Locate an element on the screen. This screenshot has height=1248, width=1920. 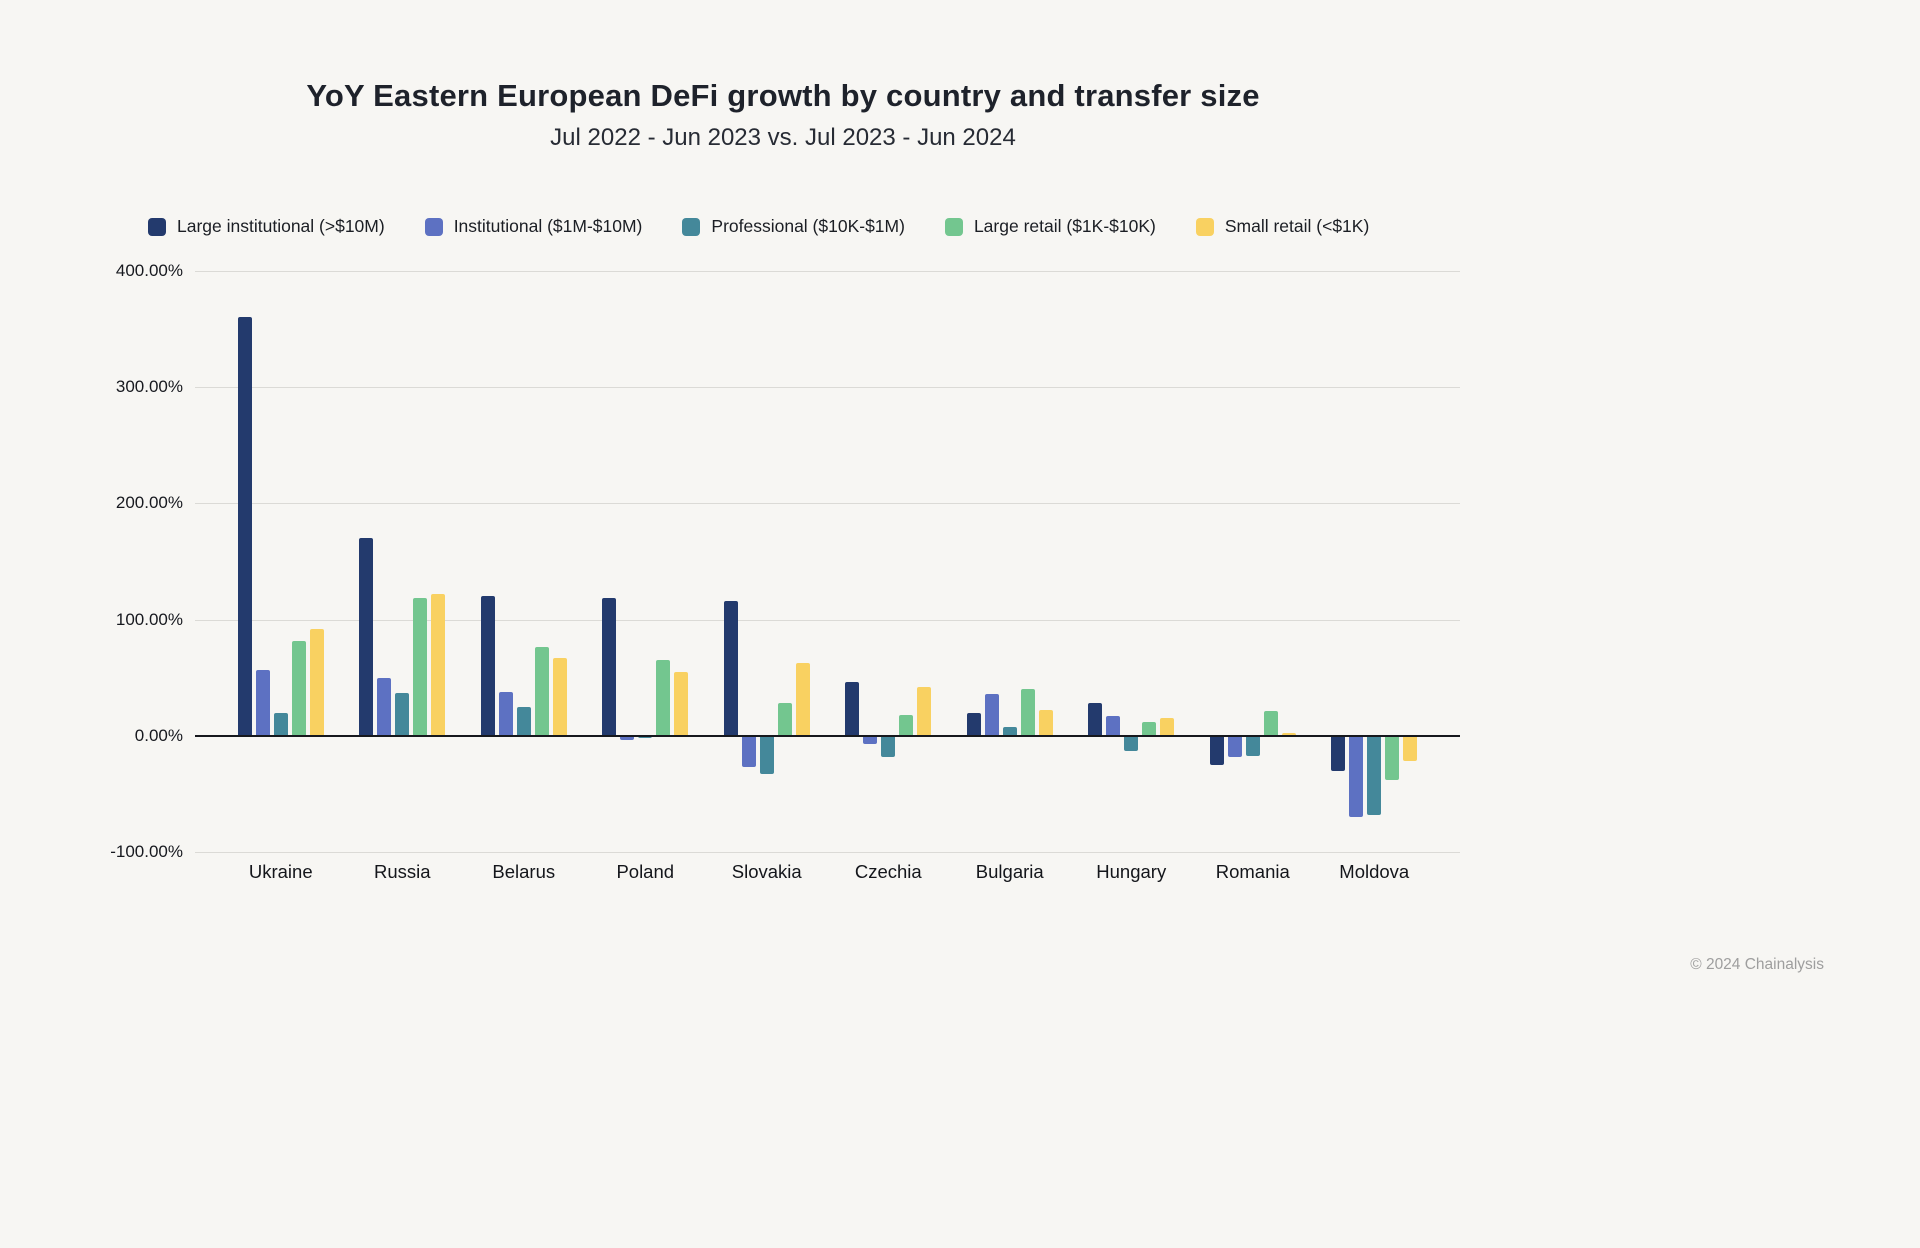
legend-label: Institutional ($1M-$10M) is located at coordinates (548, 226).